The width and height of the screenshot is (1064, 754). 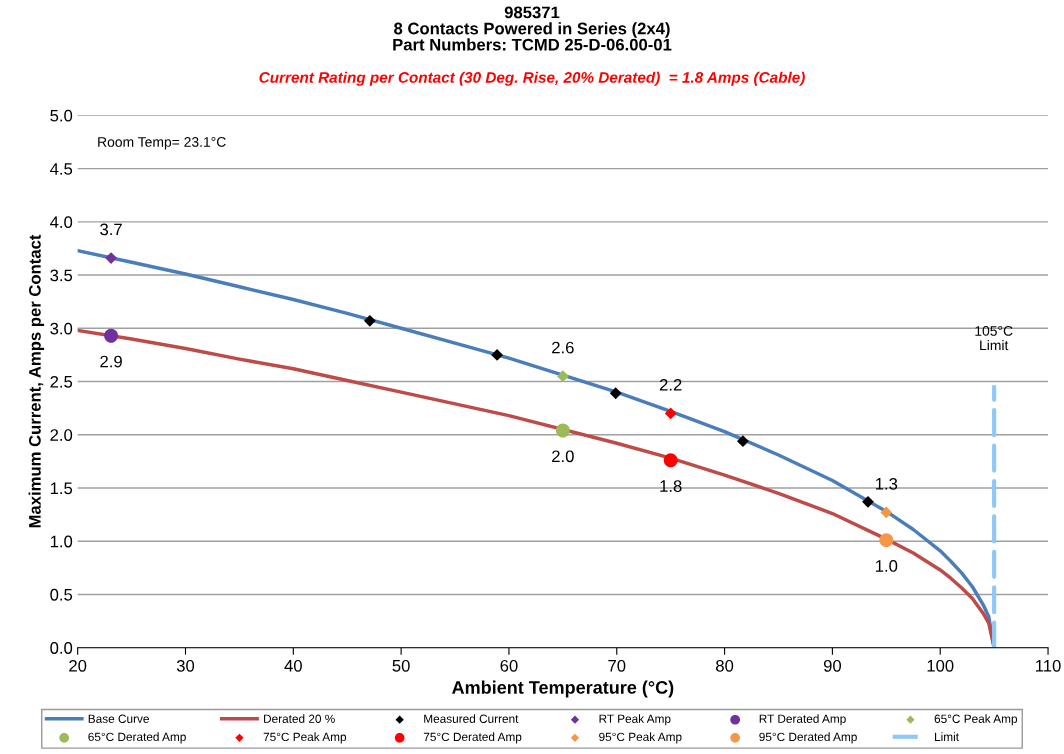 What do you see at coordinates (635, 720) in the screenshot?
I see `legend-label: RT Peak Amp` at bounding box center [635, 720].